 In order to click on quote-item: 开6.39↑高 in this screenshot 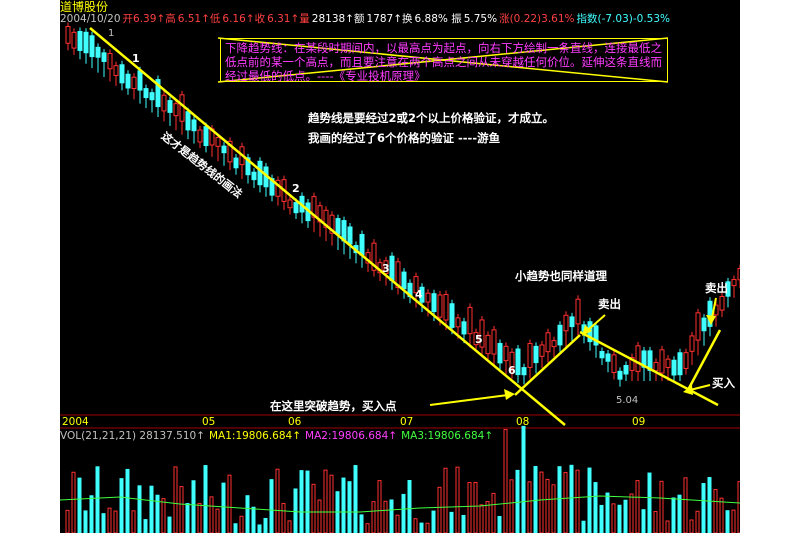, I will do `click(149, 19)`.